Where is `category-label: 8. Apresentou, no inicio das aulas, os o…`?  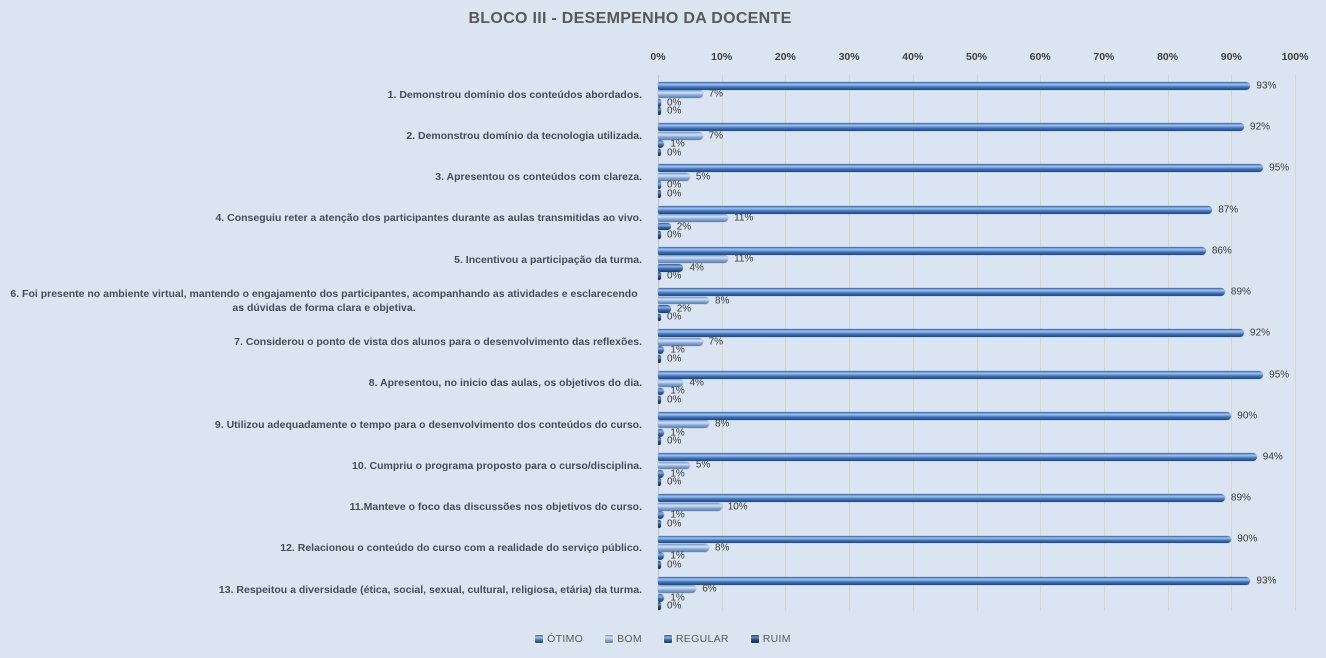 category-label: 8. Apresentou, no inicio das aulas, os o… is located at coordinates (505, 383).